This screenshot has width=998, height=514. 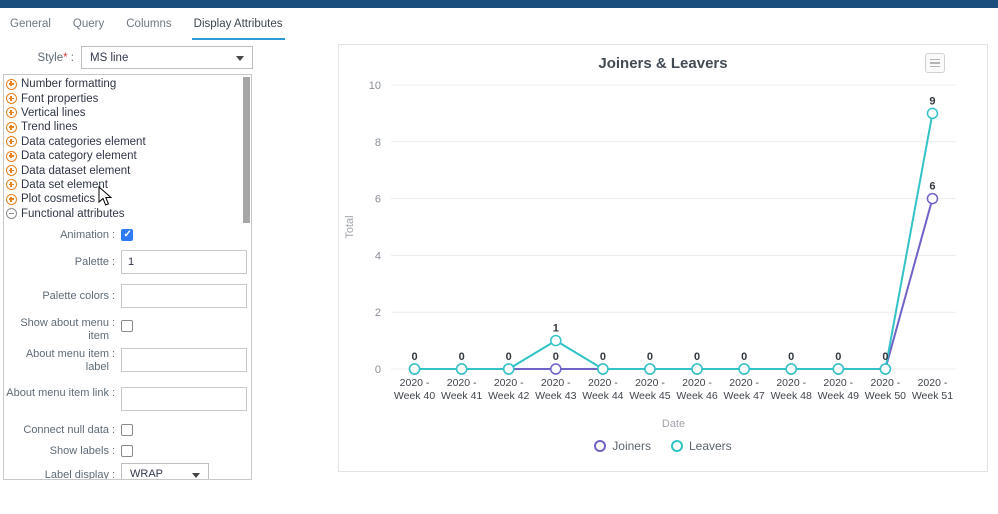 What do you see at coordinates (791, 396) in the screenshot?
I see `svg-text: Week 48` at bounding box center [791, 396].